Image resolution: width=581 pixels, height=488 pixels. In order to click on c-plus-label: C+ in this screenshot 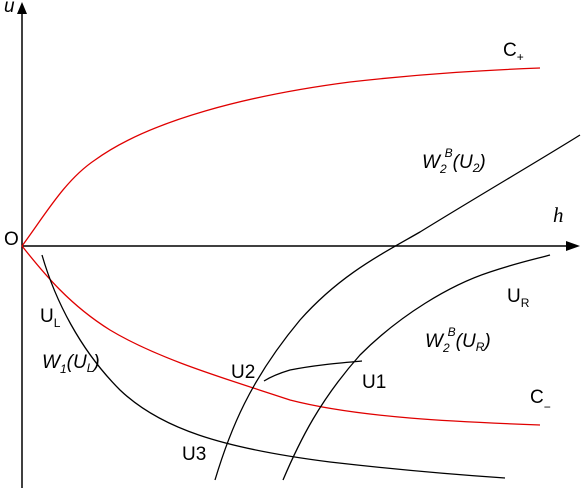, I will do `click(513, 52)`.